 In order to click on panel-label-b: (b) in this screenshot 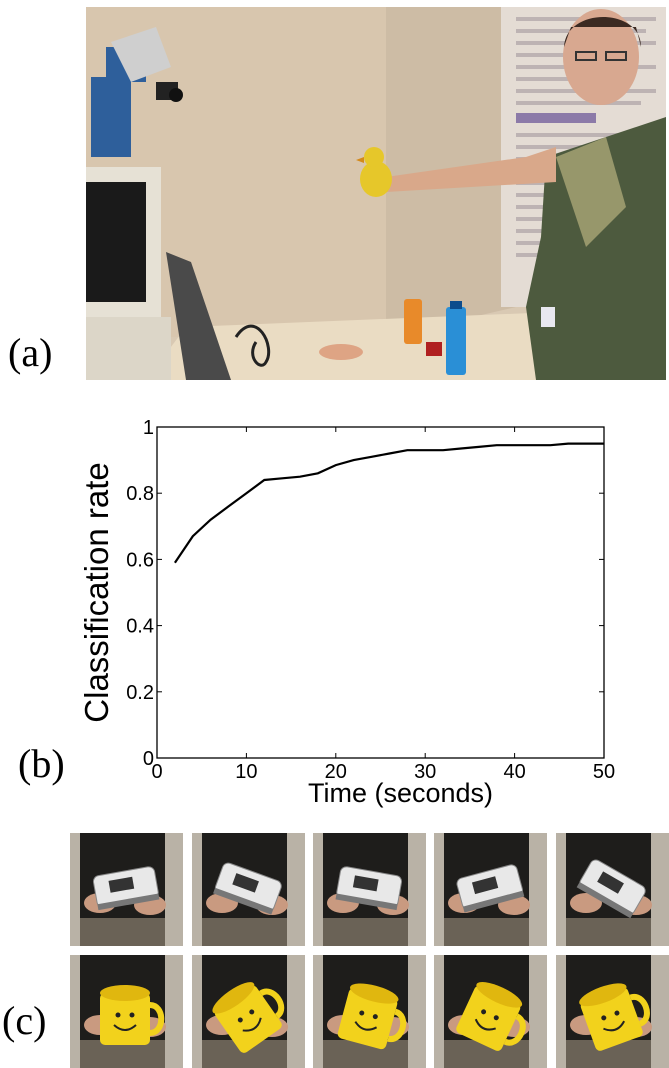, I will do `click(41, 763)`.